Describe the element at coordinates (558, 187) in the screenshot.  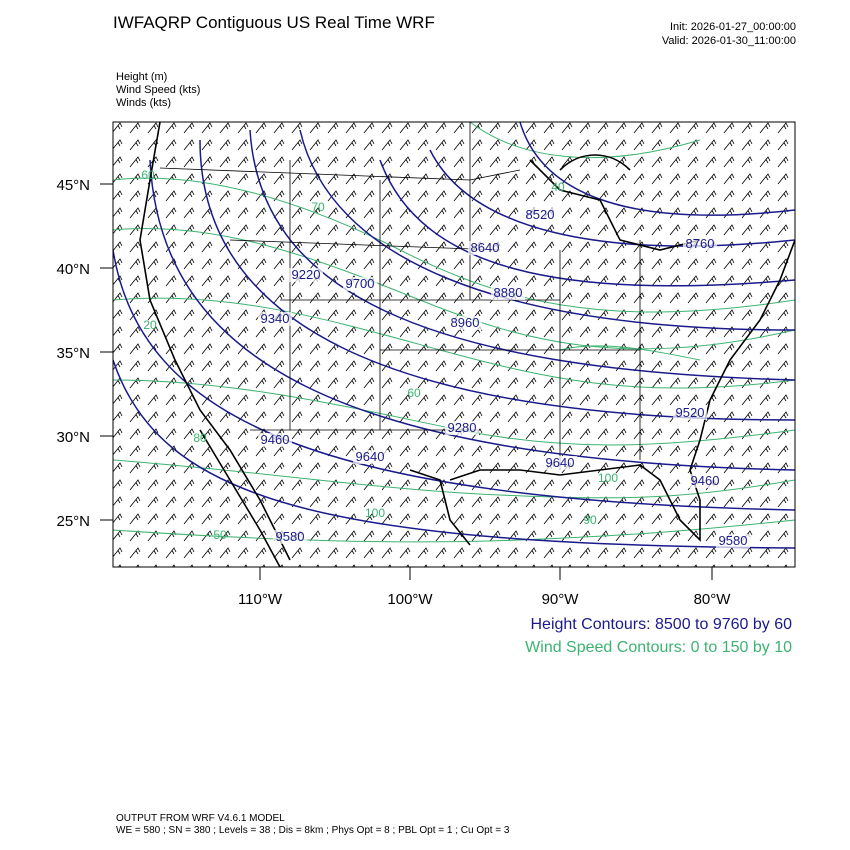
I see `speed-label: 40` at that location.